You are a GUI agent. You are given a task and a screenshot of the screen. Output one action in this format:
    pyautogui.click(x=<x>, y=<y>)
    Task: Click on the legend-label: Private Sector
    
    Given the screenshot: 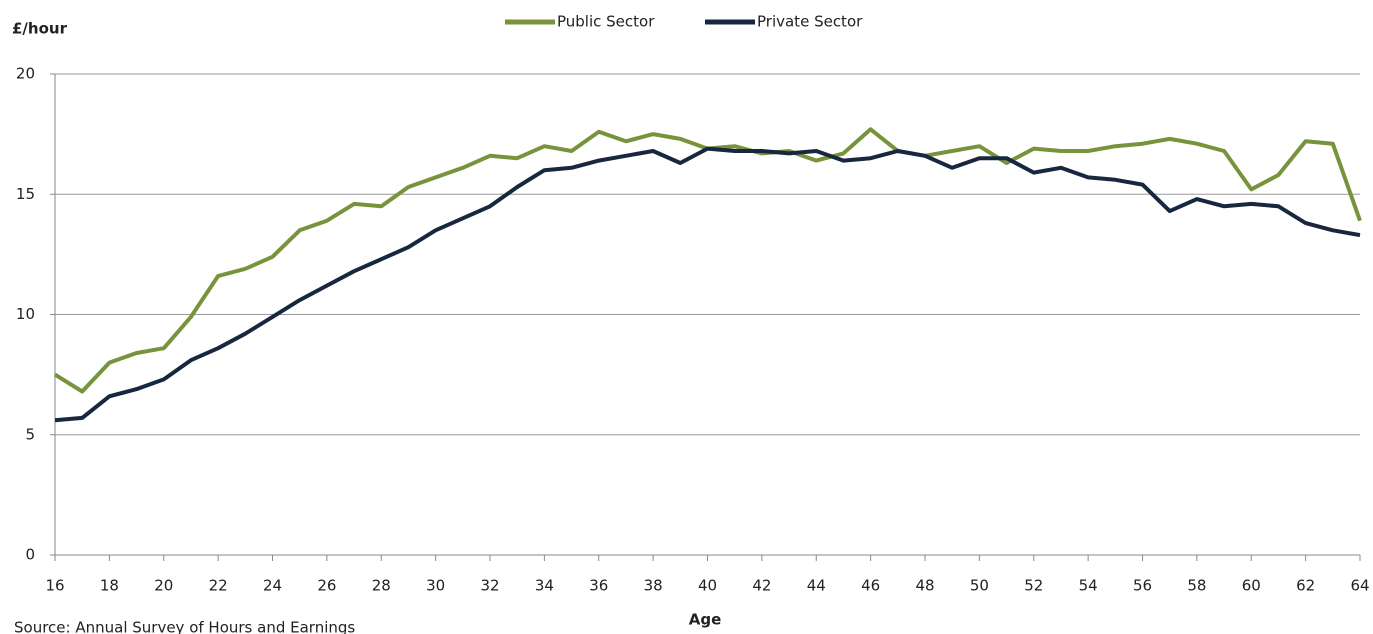 What is the action you would take?
    pyautogui.click(x=810, y=22)
    